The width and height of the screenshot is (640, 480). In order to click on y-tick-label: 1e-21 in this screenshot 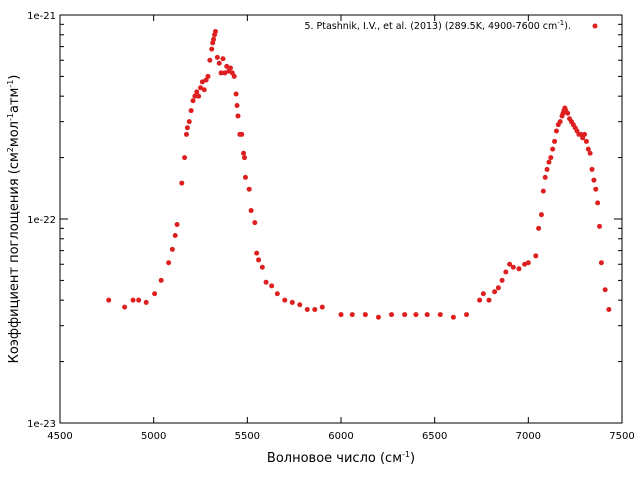, I will do `click(41, 16)`.